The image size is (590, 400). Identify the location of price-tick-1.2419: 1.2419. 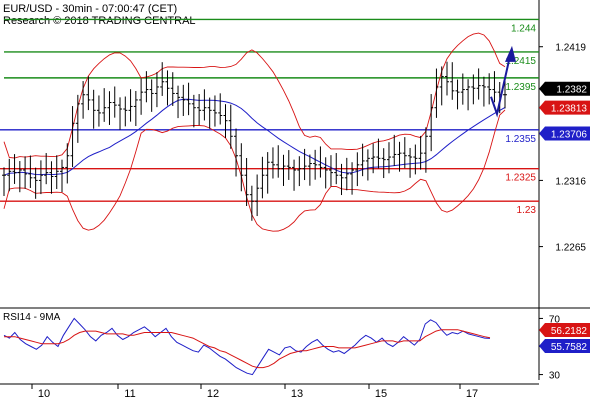
(570, 48).